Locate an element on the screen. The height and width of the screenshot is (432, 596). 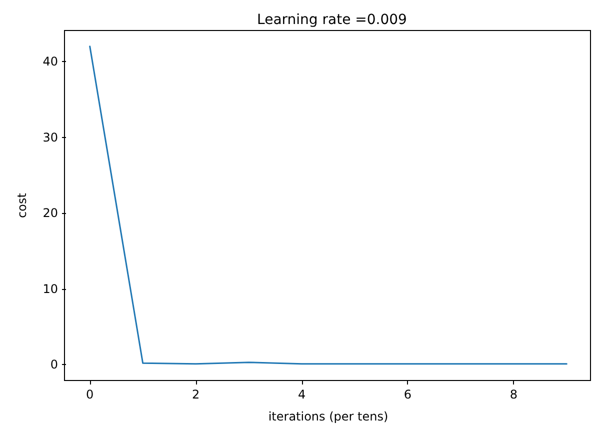
x-tick-label: 0 is located at coordinates (90, 395).